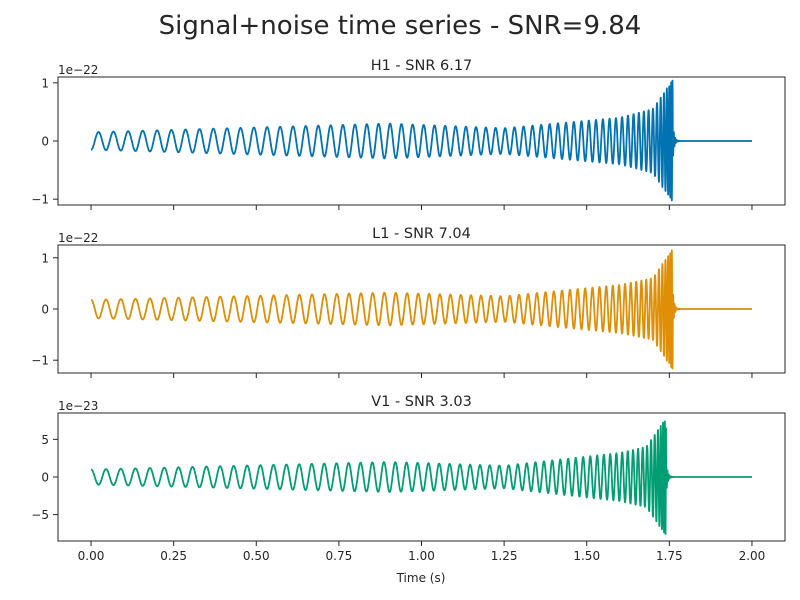 The image size is (800, 600). What do you see at coordinates (40, 515) in the screenshot?
I see `y-tick-label-3-0: −5` at bounding box center [40, 515].